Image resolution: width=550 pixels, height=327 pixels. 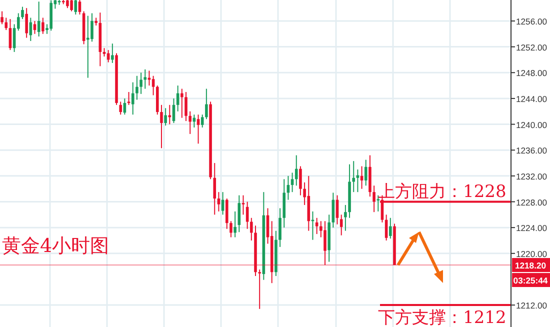 What do you see at coordinates (532, 125) in the screenshot?
I see `y-tick-label: 1240.00` at bounding box center [532, 125].